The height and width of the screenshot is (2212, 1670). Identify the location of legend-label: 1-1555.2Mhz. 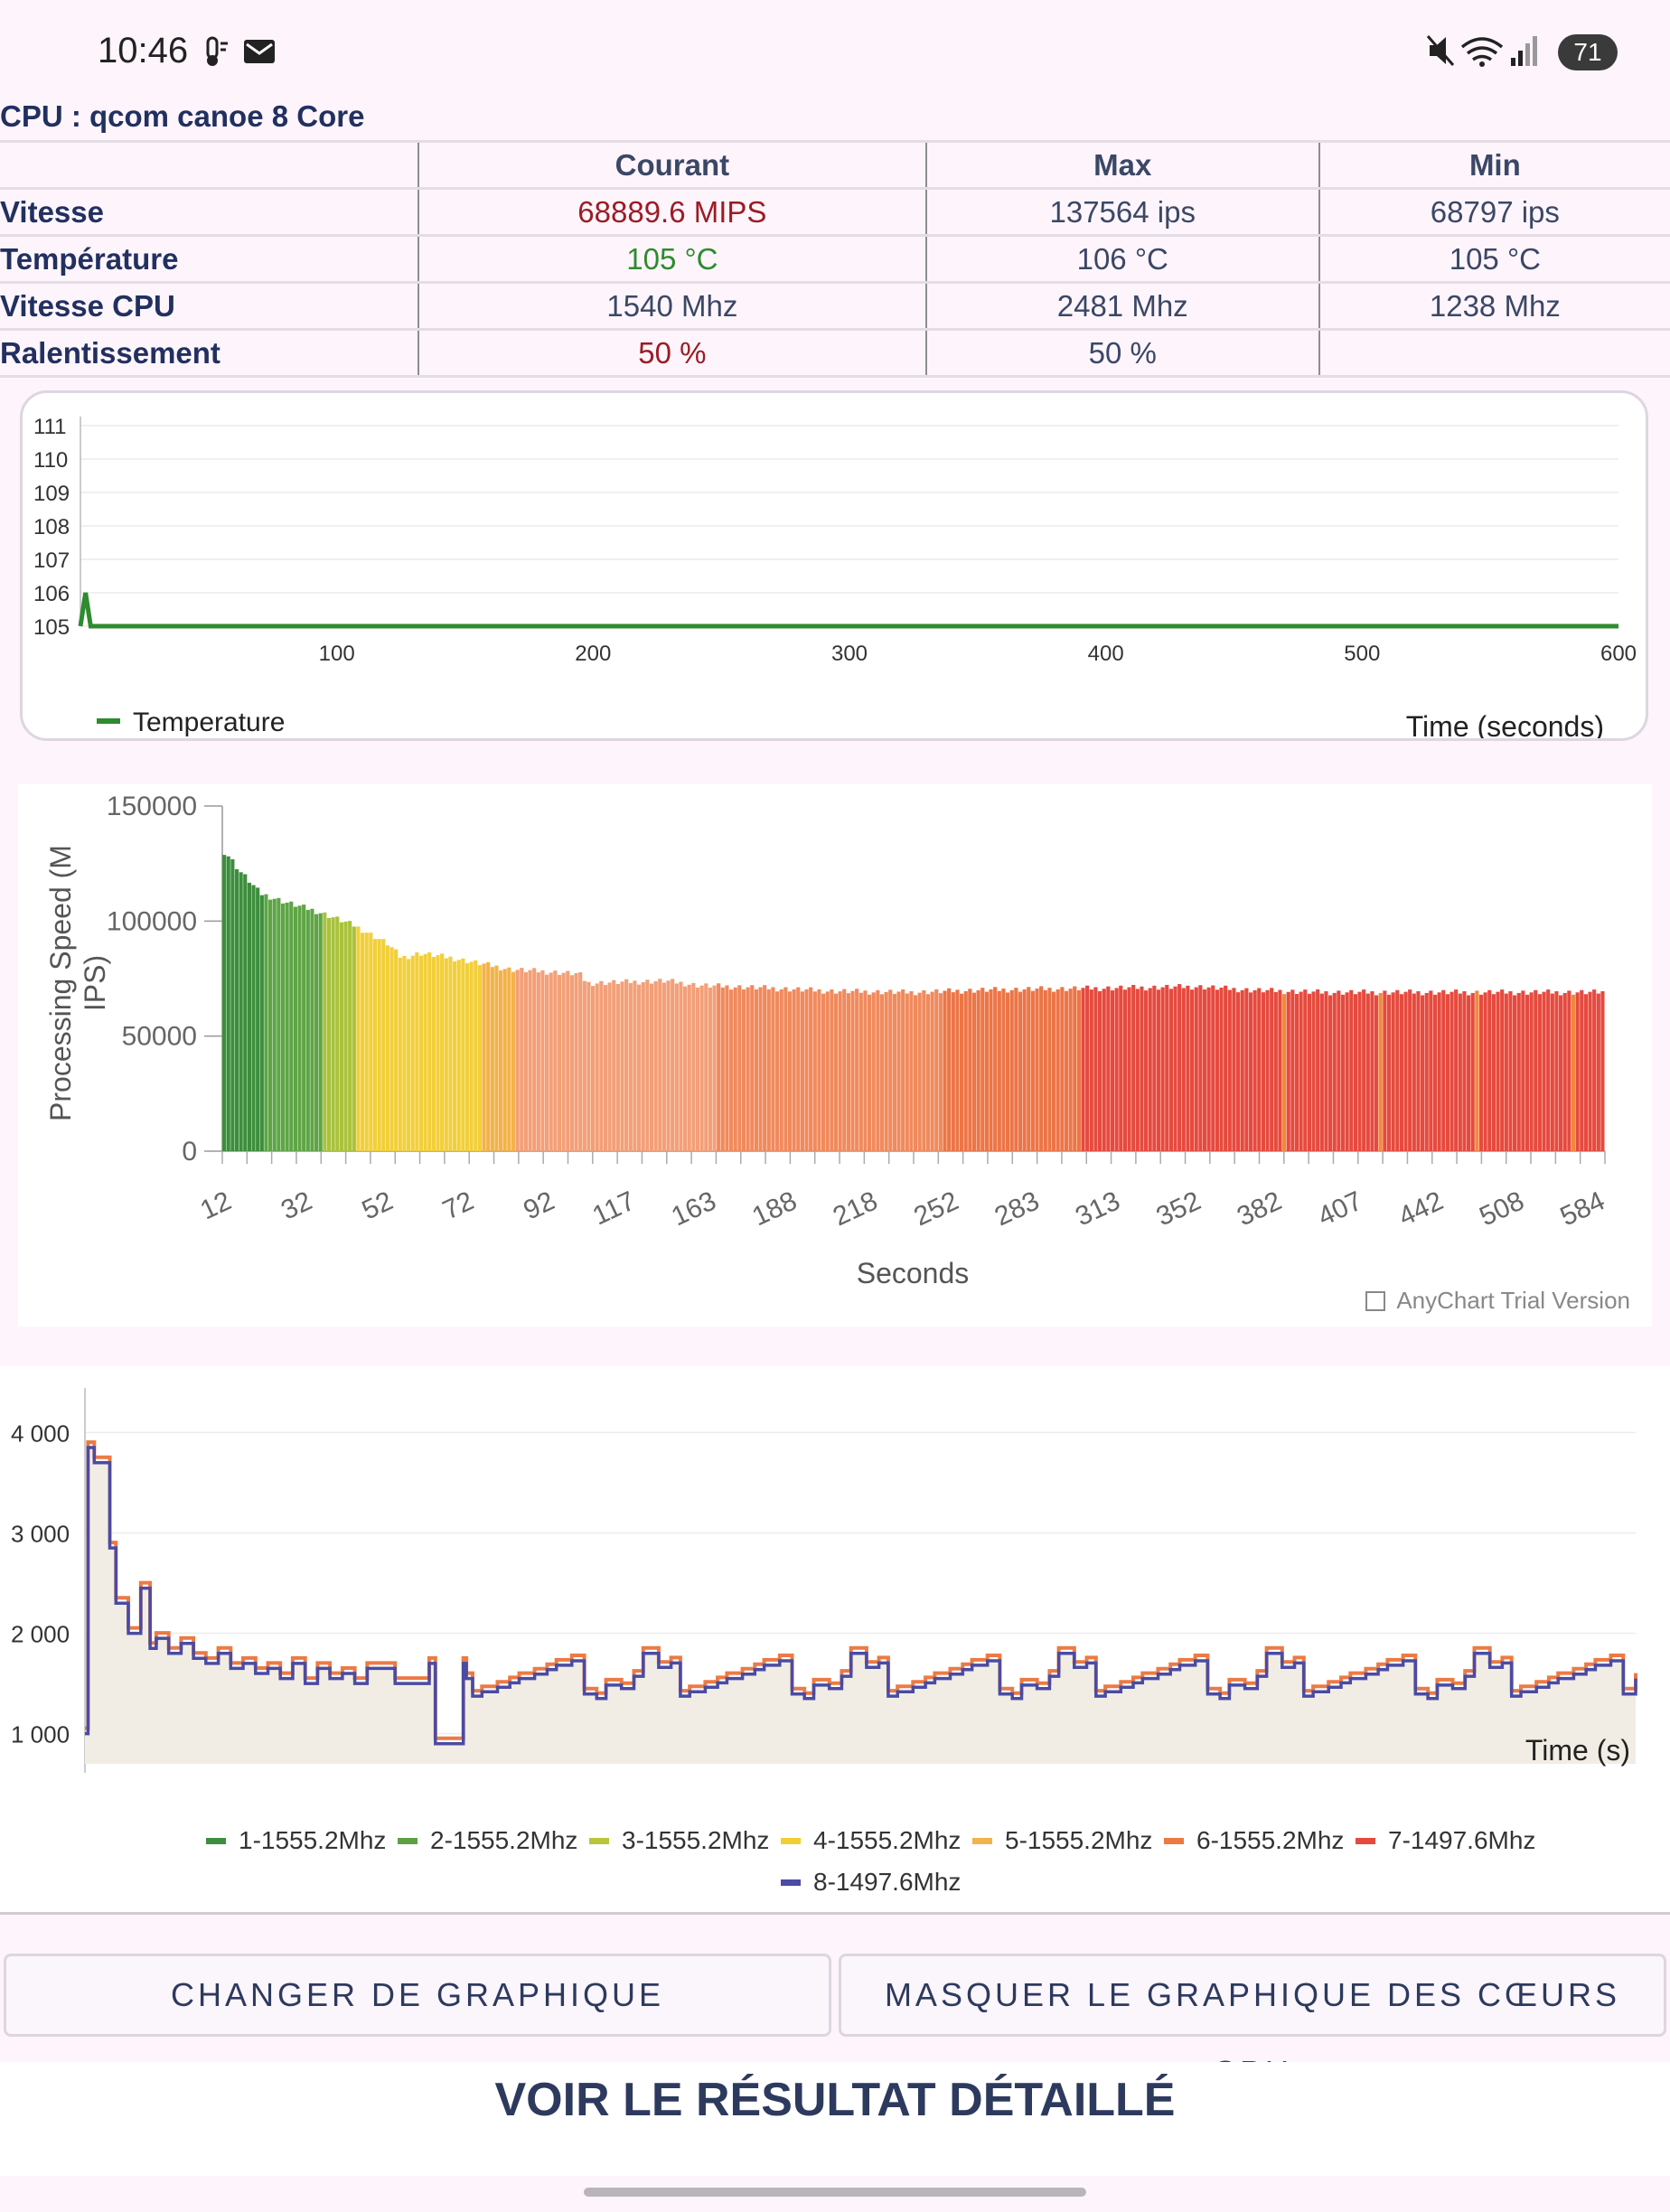
(312, 1840).